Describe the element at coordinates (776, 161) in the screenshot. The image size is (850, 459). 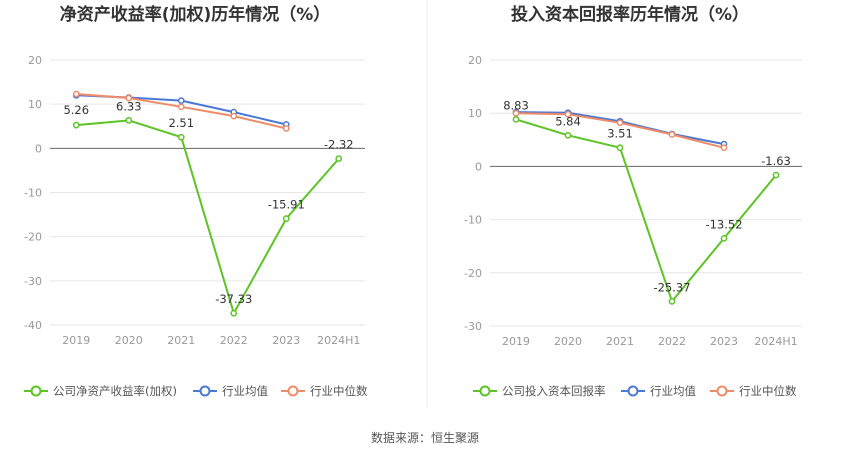
I see `data-label: -1.63` at that location.